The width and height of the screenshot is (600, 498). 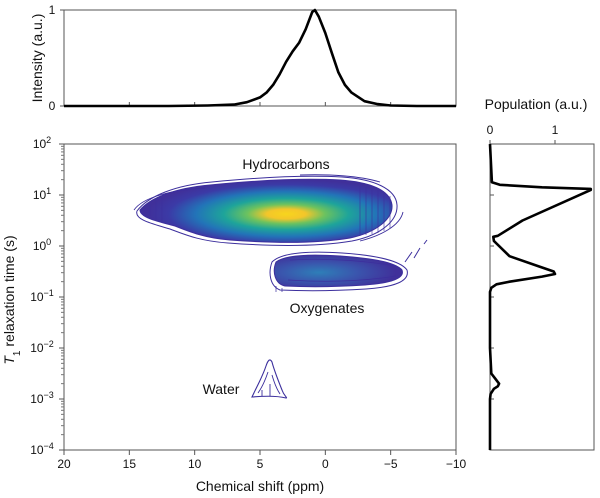 What do you see at coordinates (130, 464) in the screenshot?
I see `main-x-tick-label-1: 15` at bounding box center [130, 464].